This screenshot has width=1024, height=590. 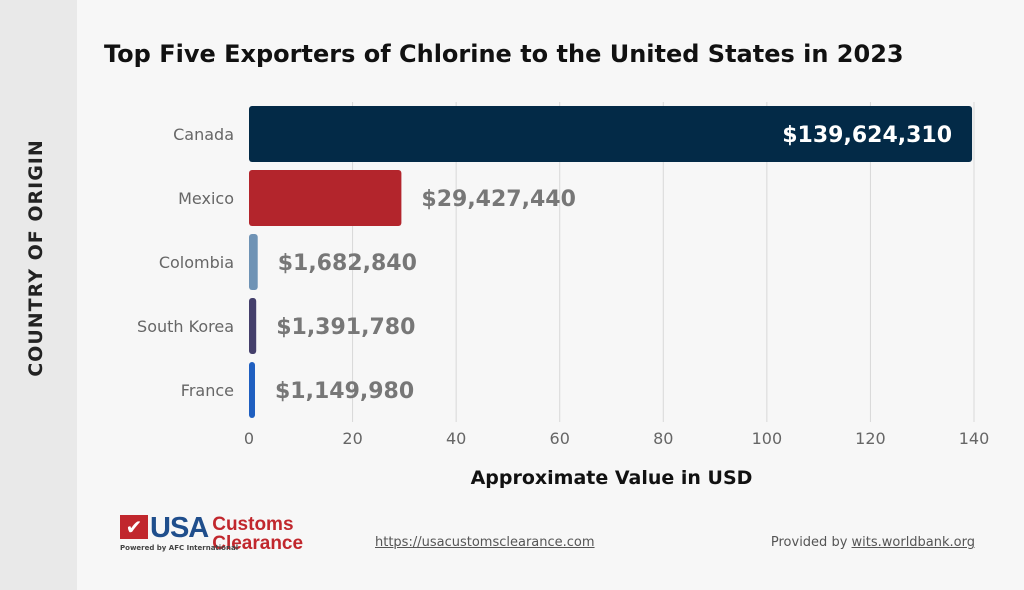 I want to click on y-tick-label: South Korea, so click(x=185, y=326).